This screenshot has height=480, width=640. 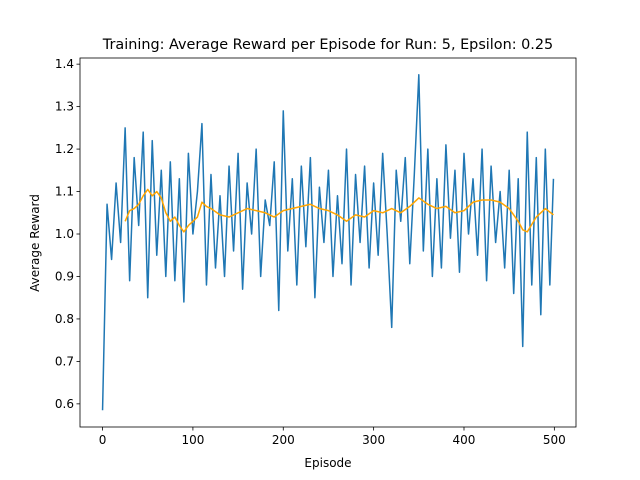 What do you see at coordinates (64, 276) in the screenshot?
I see `y-tick-label: 0.9` at bounding box center [64, 276].